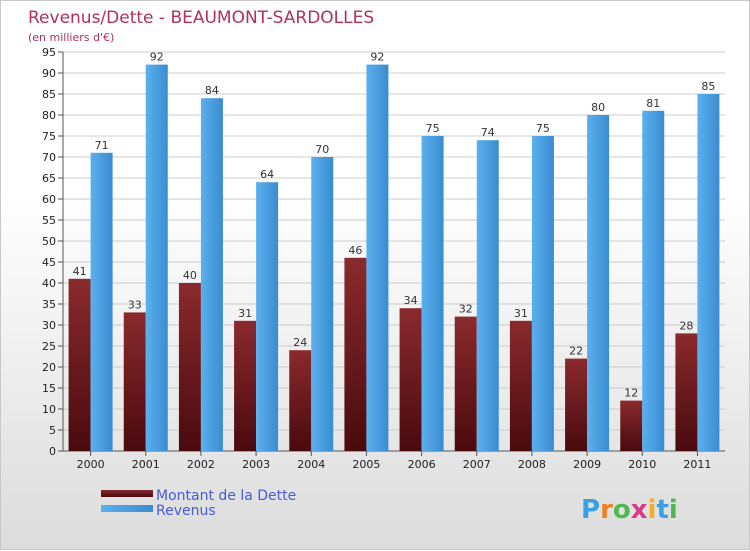 This screenshot has width=750, height=551. Describe the element at coordinates (201, 18) in the screenshot. I see `chart-title: Revenus/Dette - BEAUMONT-SARDOLLES` at that location.